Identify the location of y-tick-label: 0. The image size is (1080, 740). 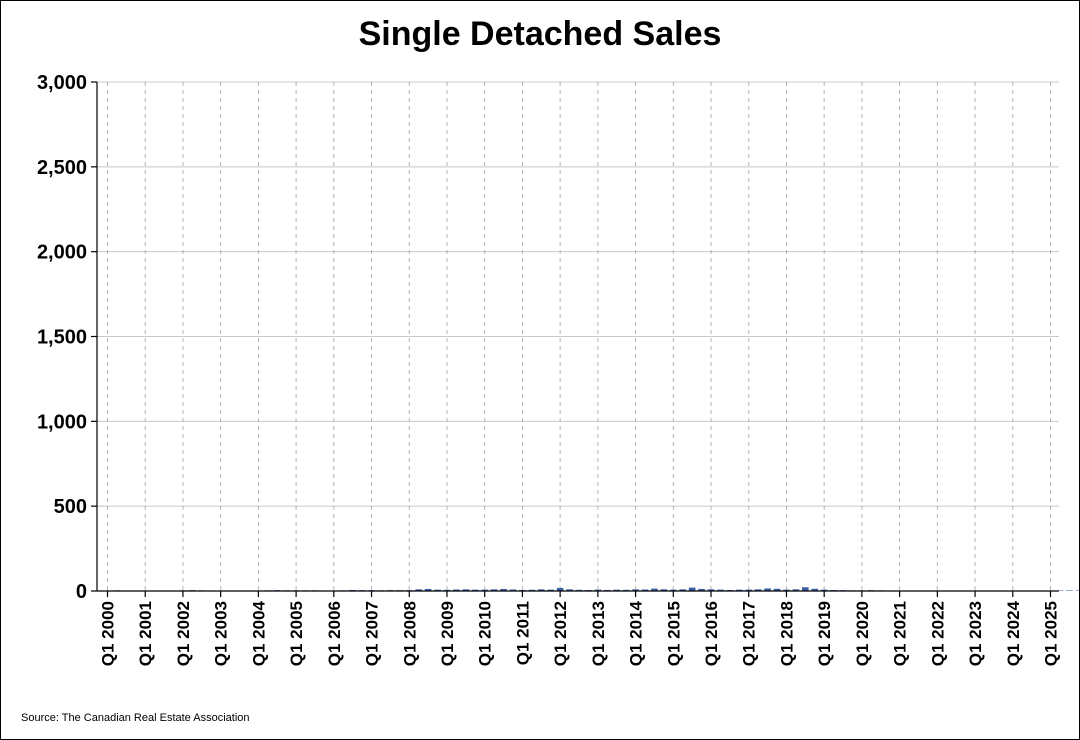
(81, 592).